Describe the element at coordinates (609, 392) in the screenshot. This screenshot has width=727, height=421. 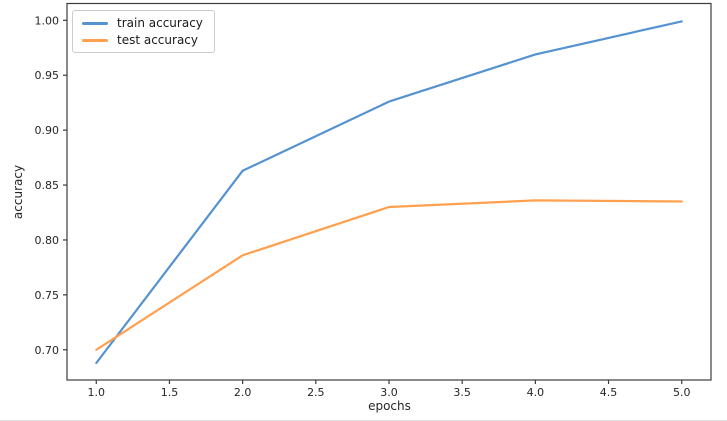
I see `x-tick-label: 4.5` at that location.